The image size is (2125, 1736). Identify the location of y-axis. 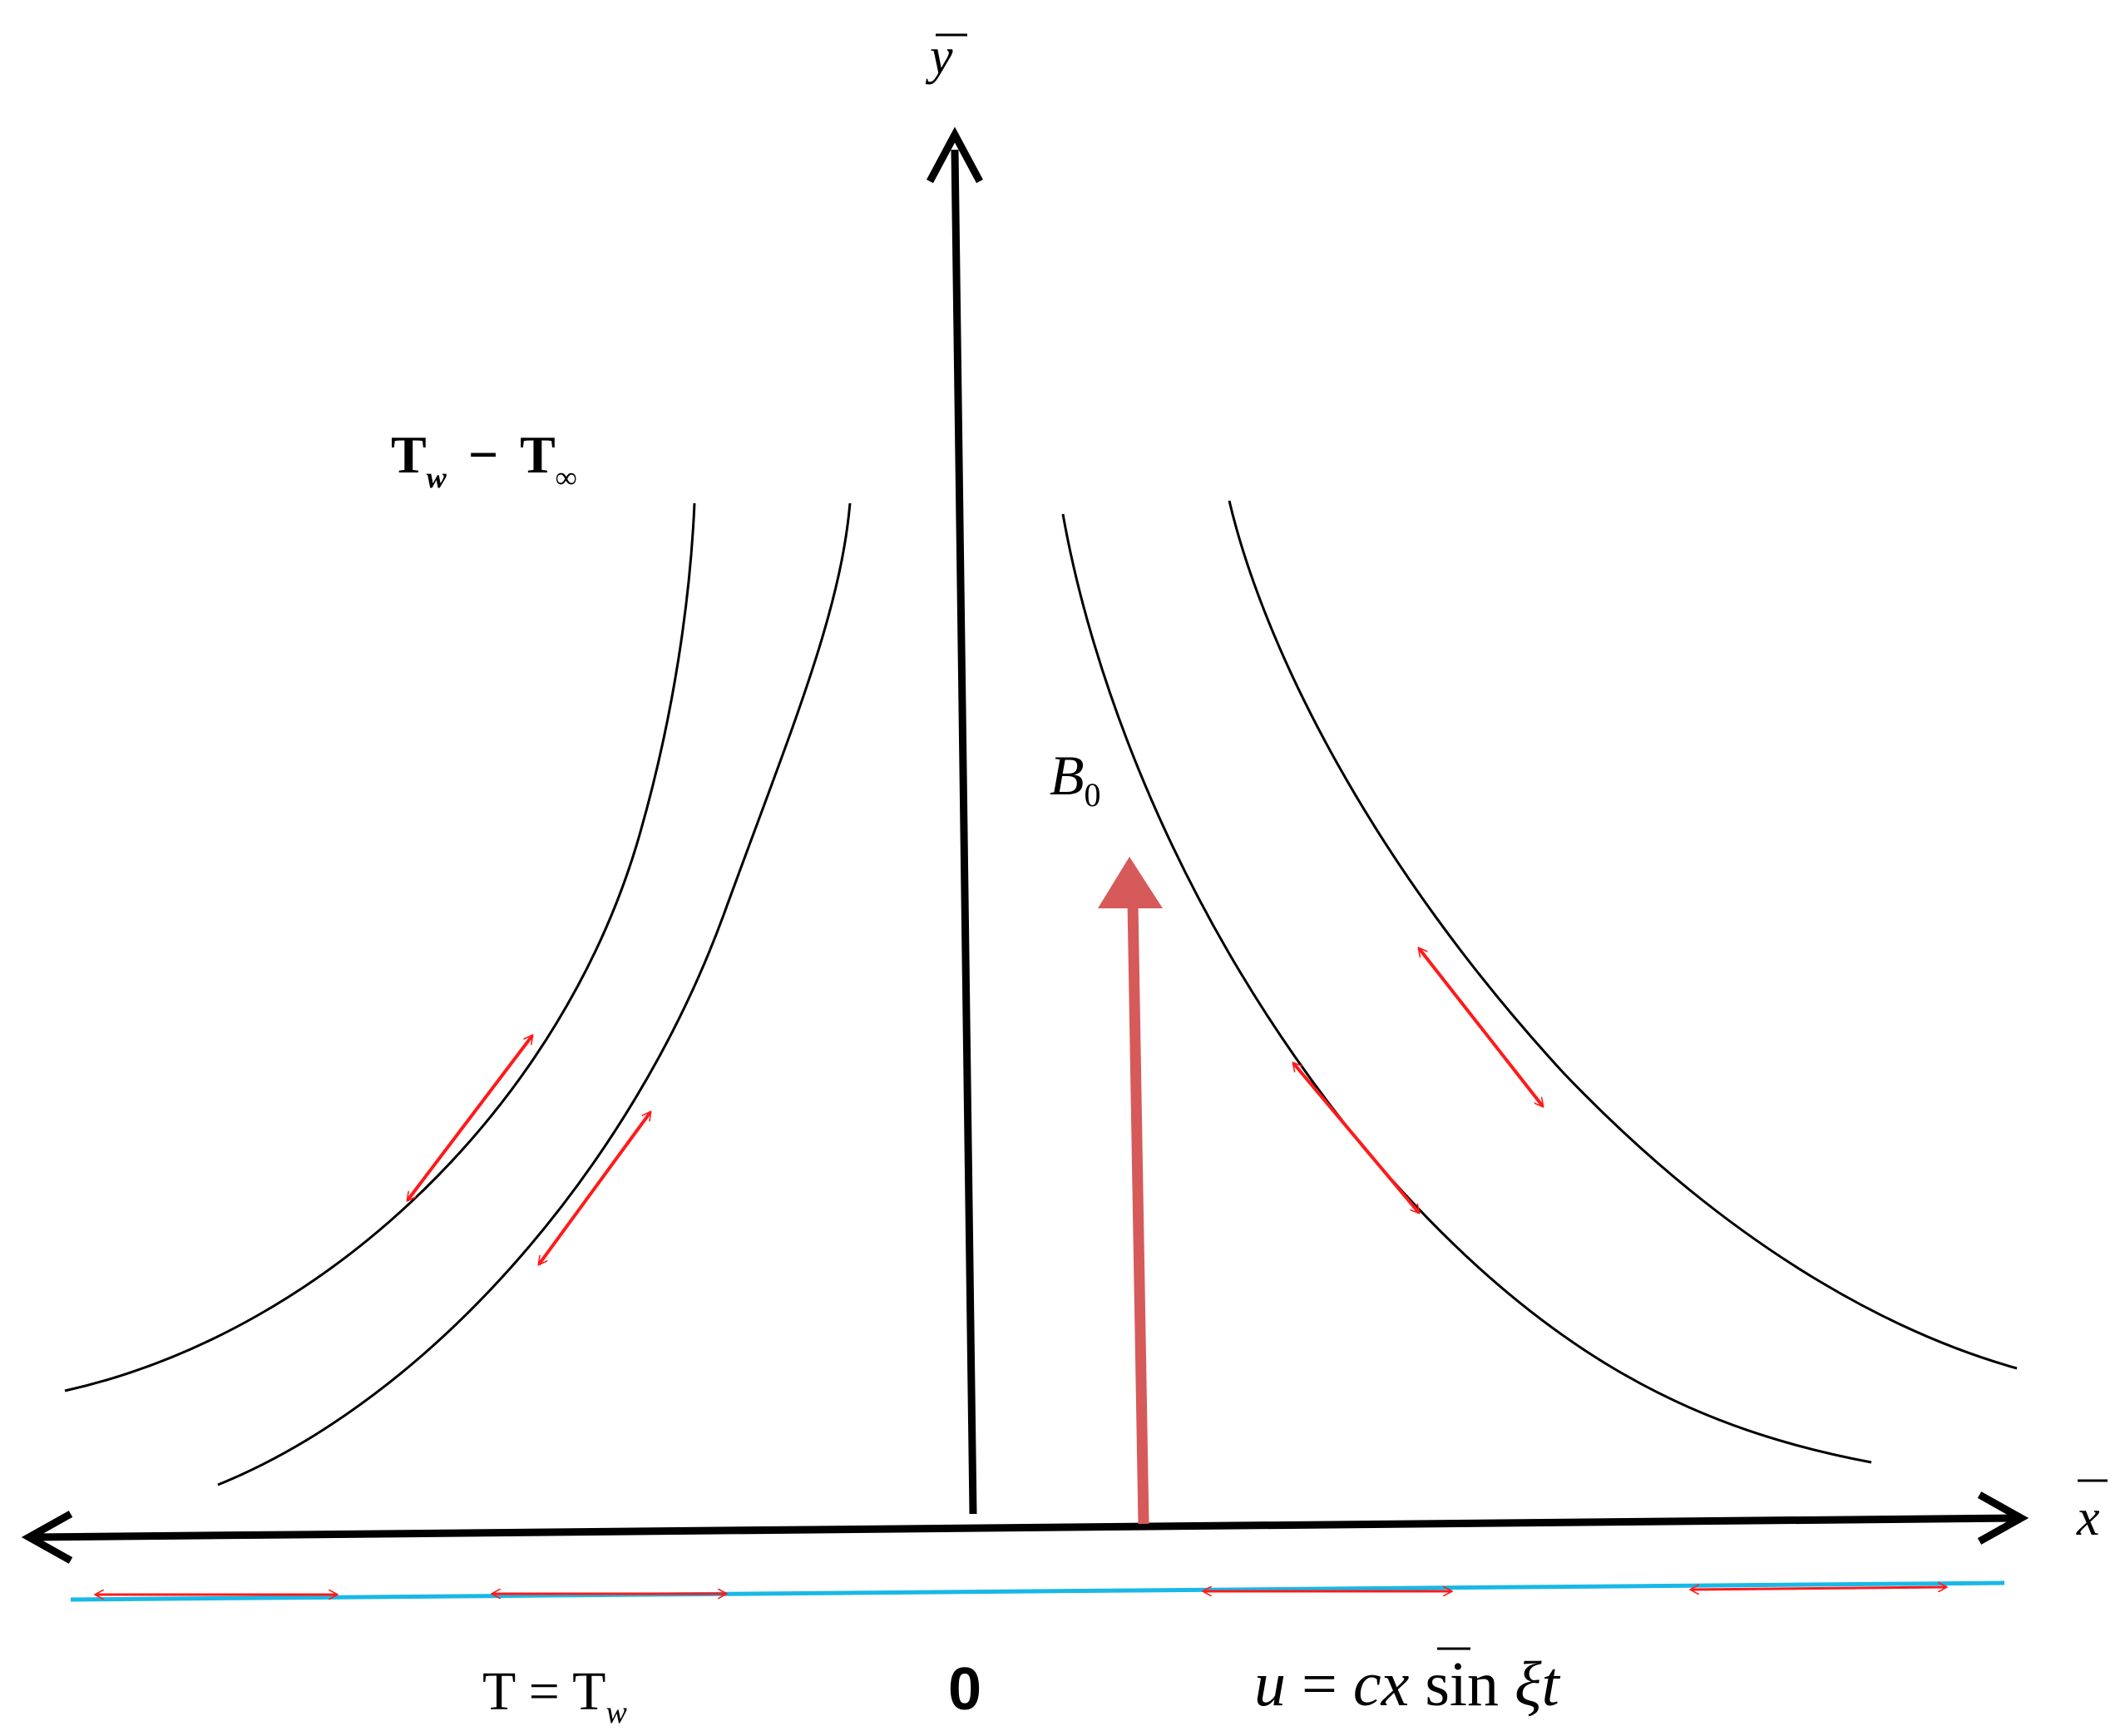
(955, 820).